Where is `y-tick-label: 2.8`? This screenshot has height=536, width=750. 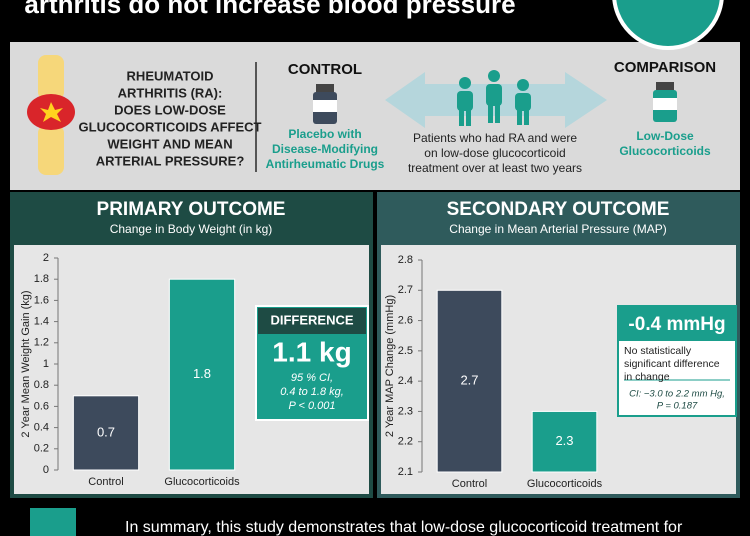 y-tick-label: 2.8 is located at coordinates (405, 260).